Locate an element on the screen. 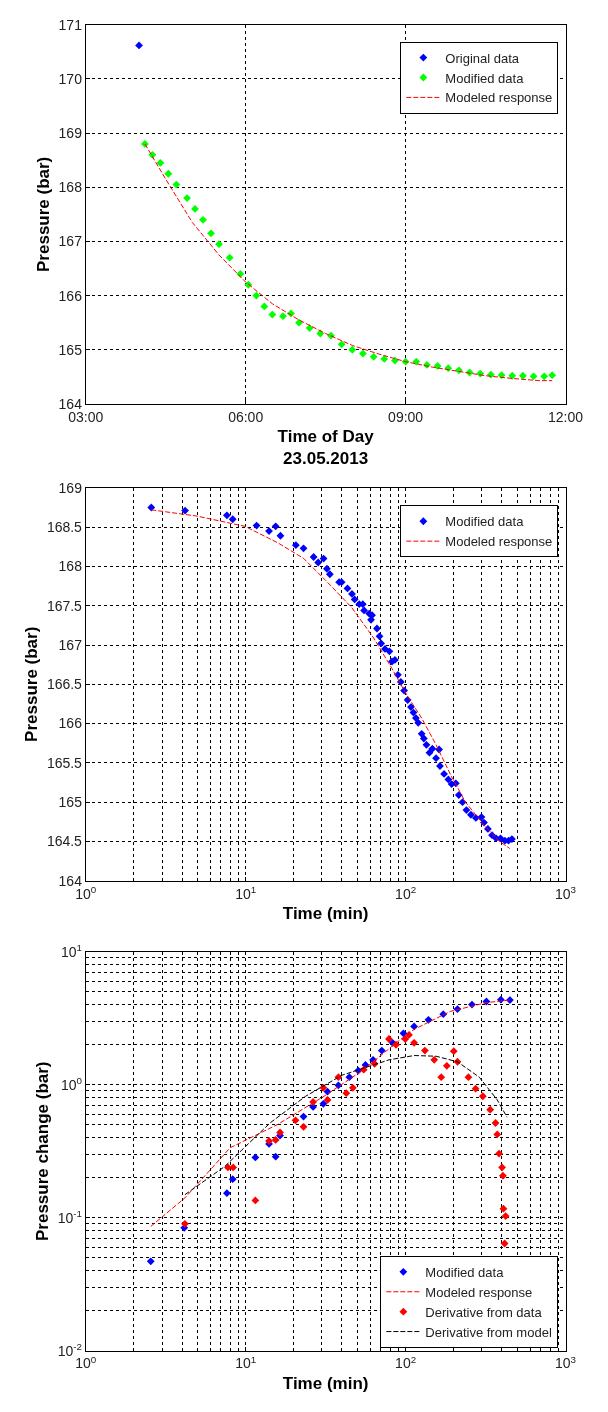 Image resolution: width=608 pixels, height=1412 pixels. y-tick-label: 168.5 is located at coordinates (64, 527).